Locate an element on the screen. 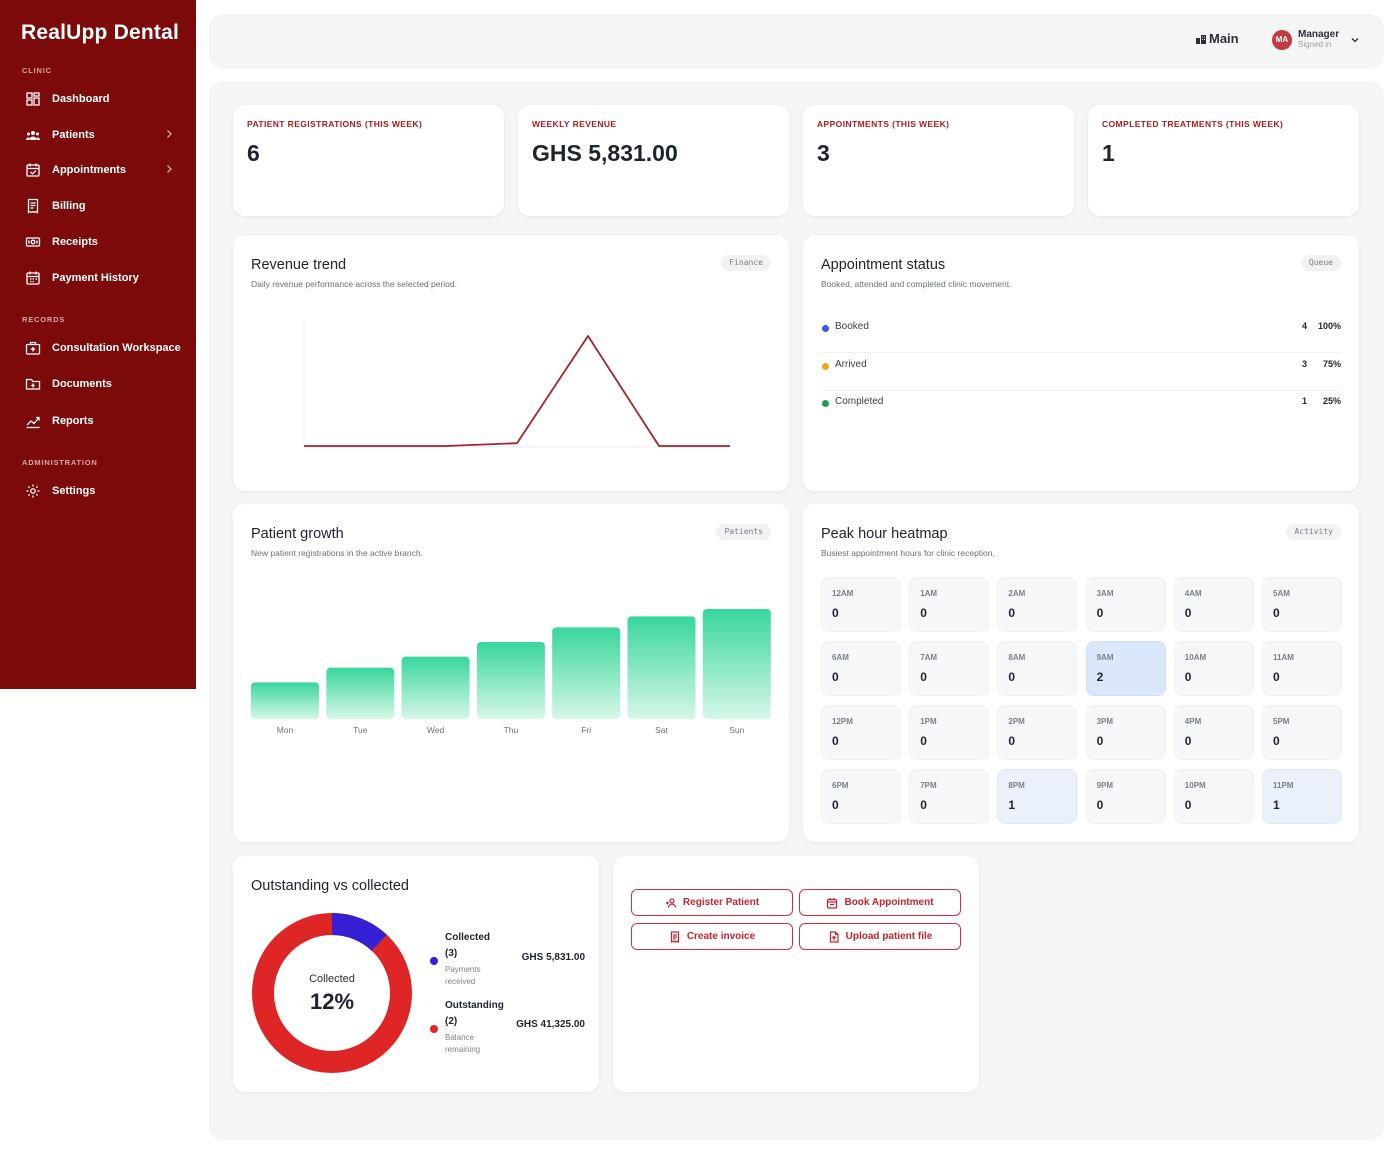  heatmap-cell: 4PM 0 is located at coordinates (1213, 732).